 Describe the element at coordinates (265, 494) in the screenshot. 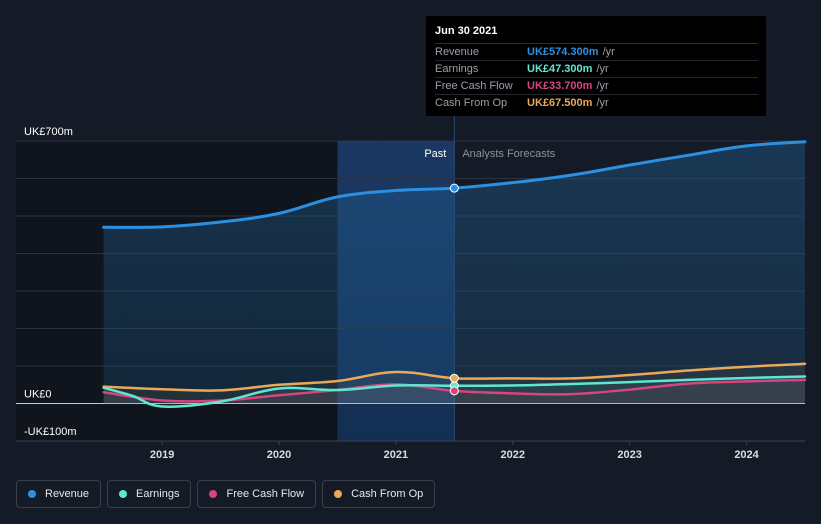

I see `legend-label: Free Cash Flow` at that location.